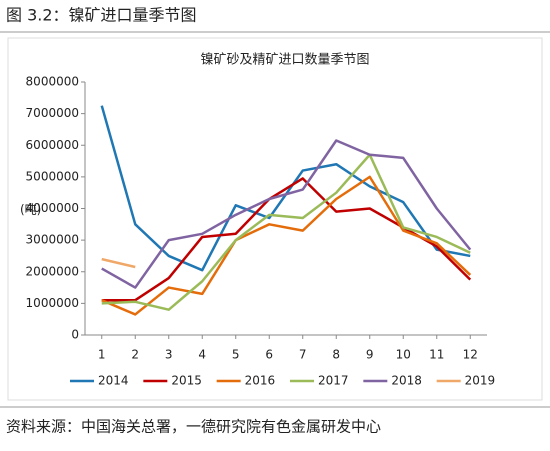 The height and width of the screenshot is (451, 550). Describe the element at coordinates (470, 355) in the screenshot. I see `x-tick-label: 12` at that location.